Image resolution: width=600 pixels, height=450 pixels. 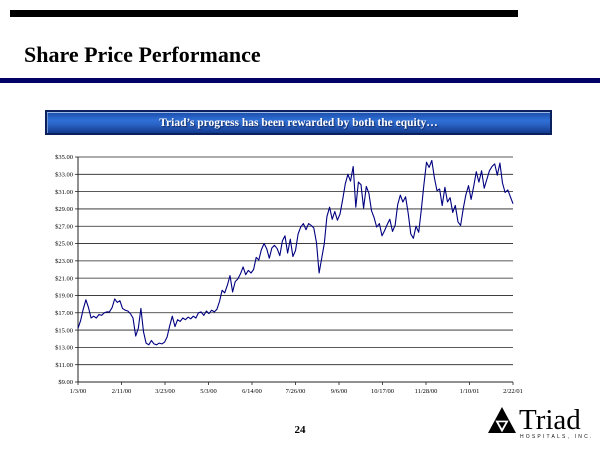 What do you see at coordinates (64, 278) in the screenshot?
I see `y-tick-label: $21.00` at bounding box center [64, 278].